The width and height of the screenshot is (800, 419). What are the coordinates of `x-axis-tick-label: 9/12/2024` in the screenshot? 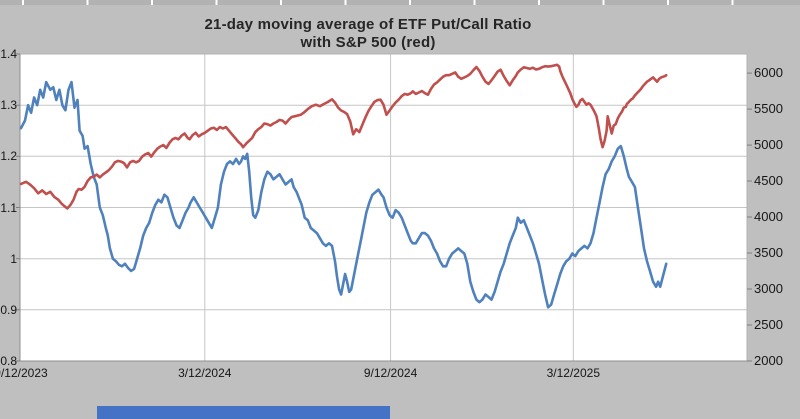 It's located at (390, 373).